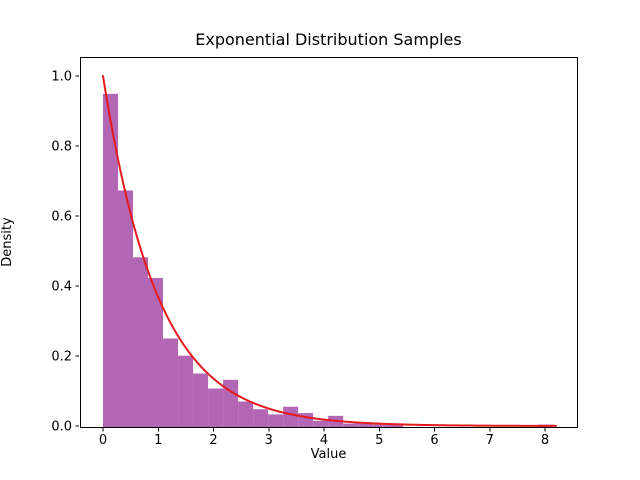 The image size is (640, 480). Describe the element at coordinates (328, 39) in the screenshot. I see `chart-title: Exponential Distribution Samples` at that location.